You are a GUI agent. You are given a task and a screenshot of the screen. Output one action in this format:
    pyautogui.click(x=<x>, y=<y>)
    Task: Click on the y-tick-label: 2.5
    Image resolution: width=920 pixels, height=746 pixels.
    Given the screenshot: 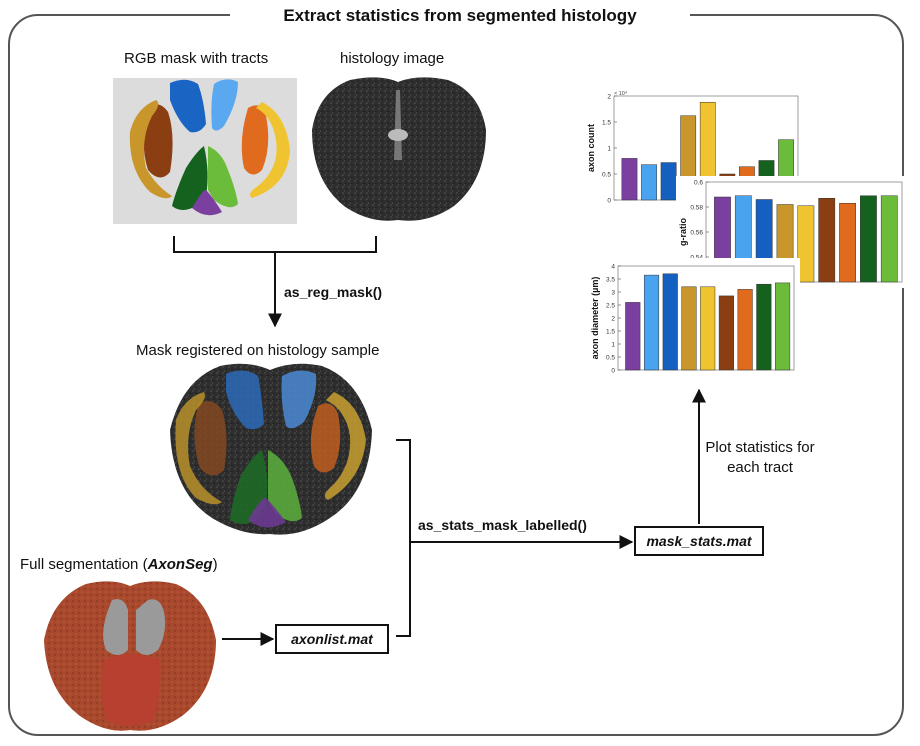 What is the action you would take?
    pyautogui.click(x=610, y=306)
    